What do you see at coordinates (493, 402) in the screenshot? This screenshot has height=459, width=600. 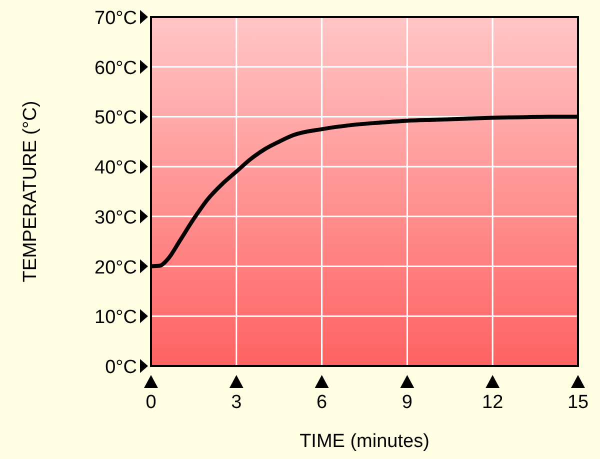 I see `x-tick-label: 12` at bounding box center [493, 402].